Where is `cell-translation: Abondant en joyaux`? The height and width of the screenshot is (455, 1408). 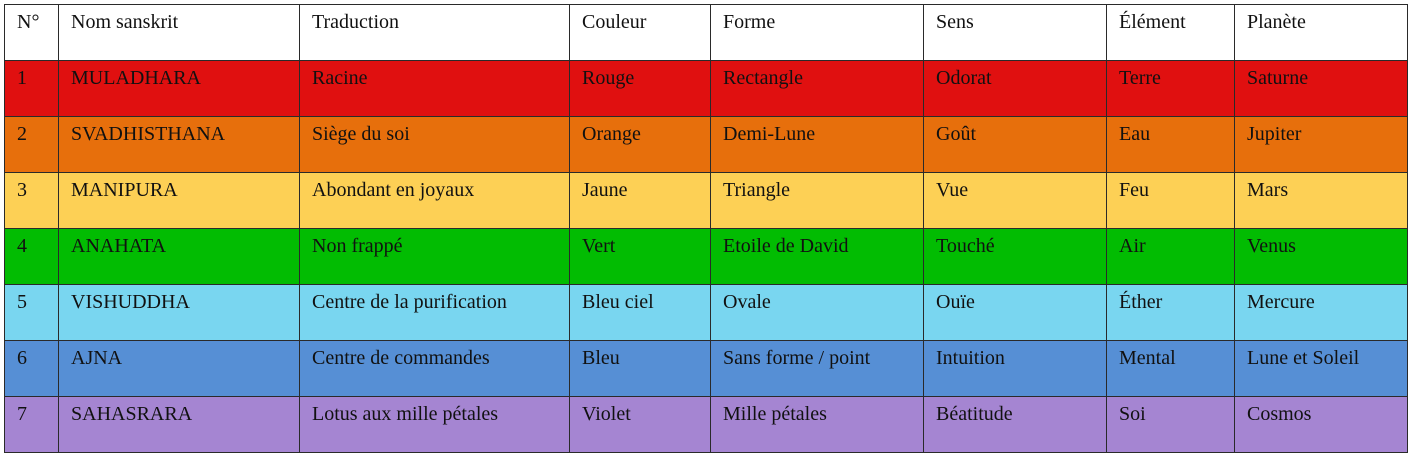 cell-translation: Abondant en joyaux is located at coordinates (434, 200).